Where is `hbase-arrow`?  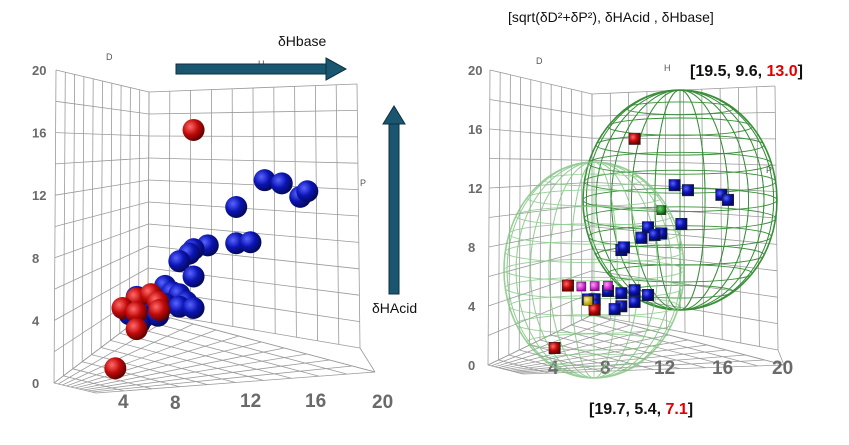 hbase-arrow is located at coordinates (261, 69).